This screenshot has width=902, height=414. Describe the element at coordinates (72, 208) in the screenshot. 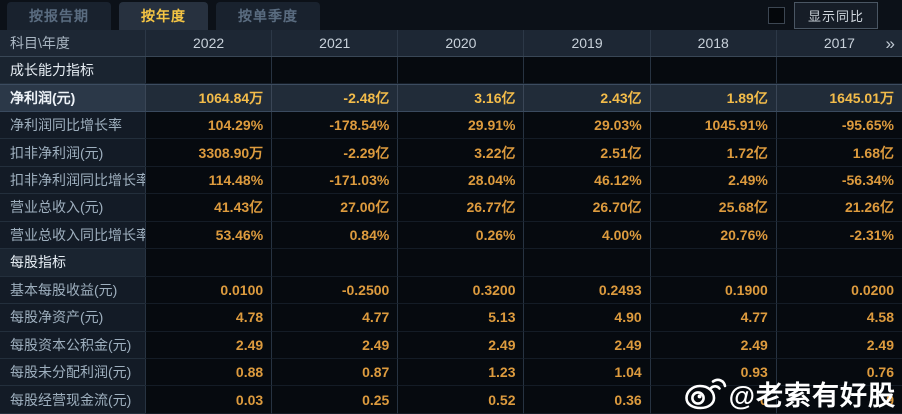

I see `row-label: 营业总收入(元)` at that location.